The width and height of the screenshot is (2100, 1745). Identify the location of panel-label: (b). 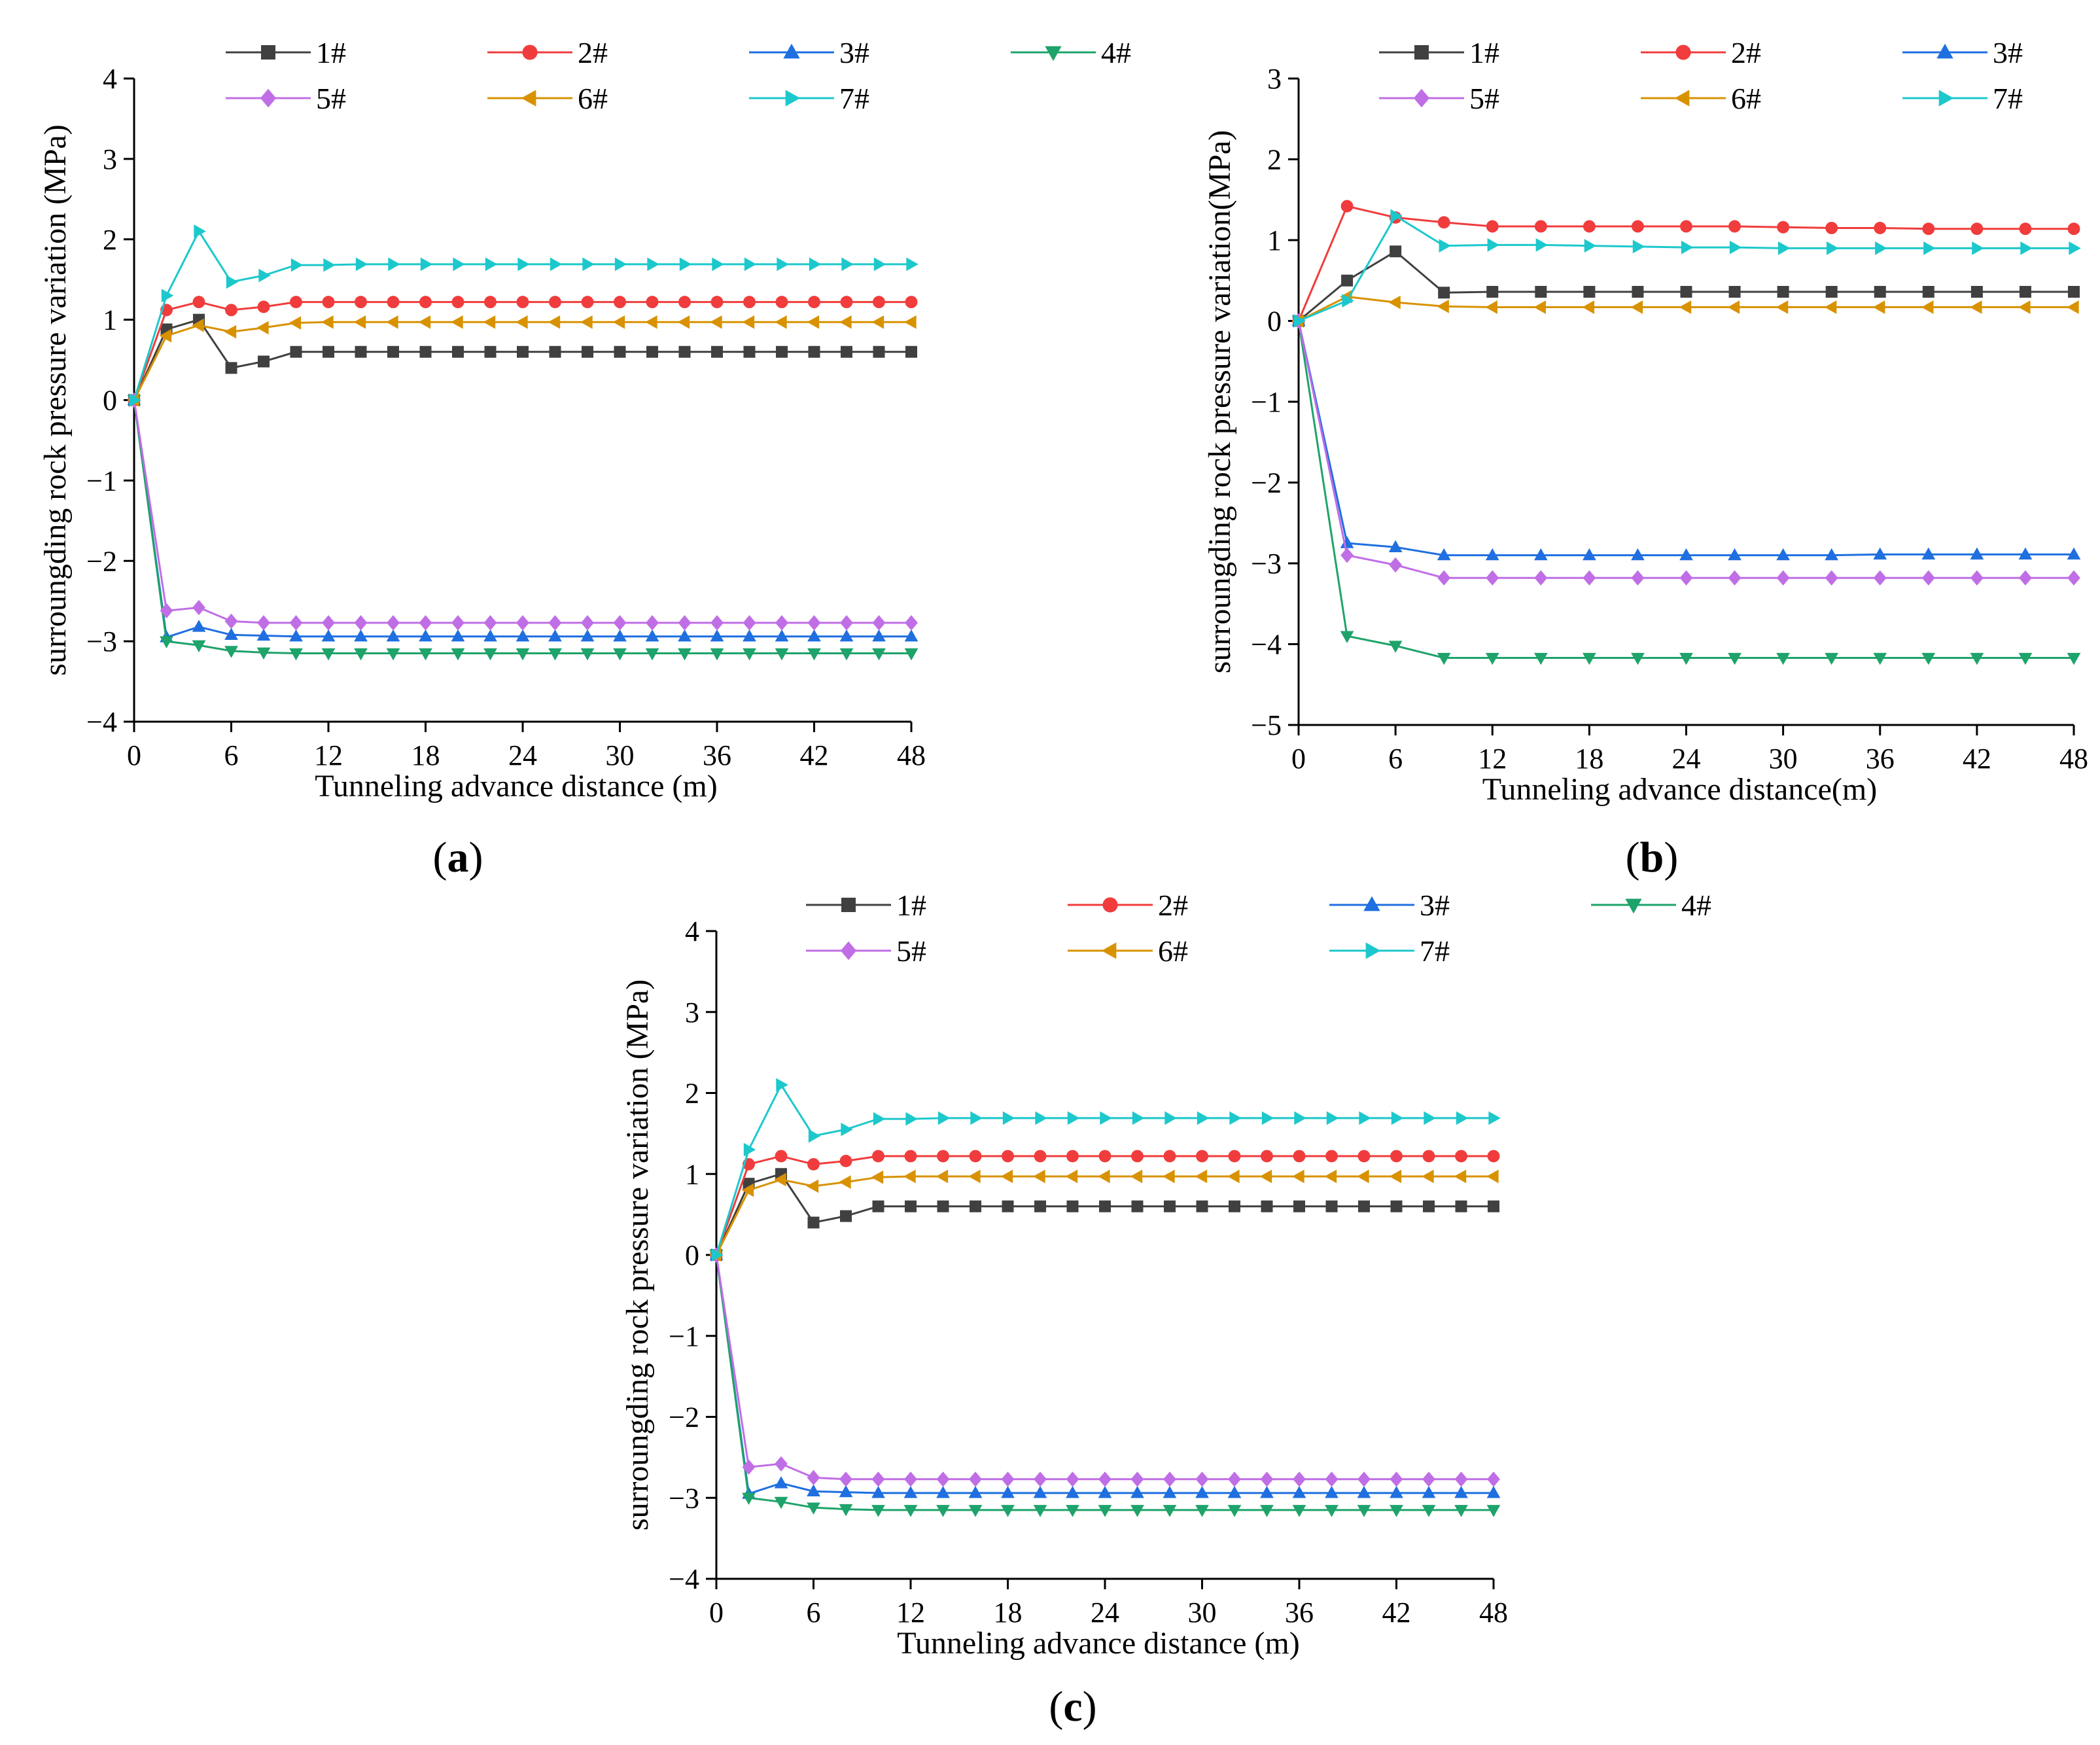
(1652, 857).